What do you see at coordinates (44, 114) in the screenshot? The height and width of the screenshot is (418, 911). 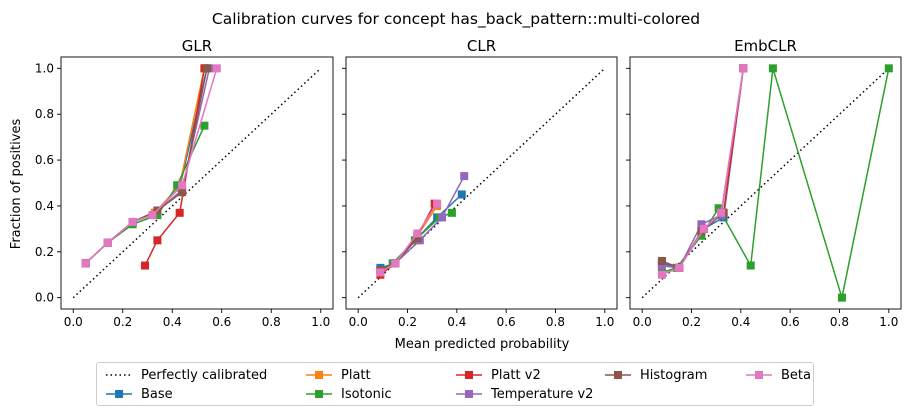 I see `y-tick-label: 0.8` at bounding box center [44, 114].